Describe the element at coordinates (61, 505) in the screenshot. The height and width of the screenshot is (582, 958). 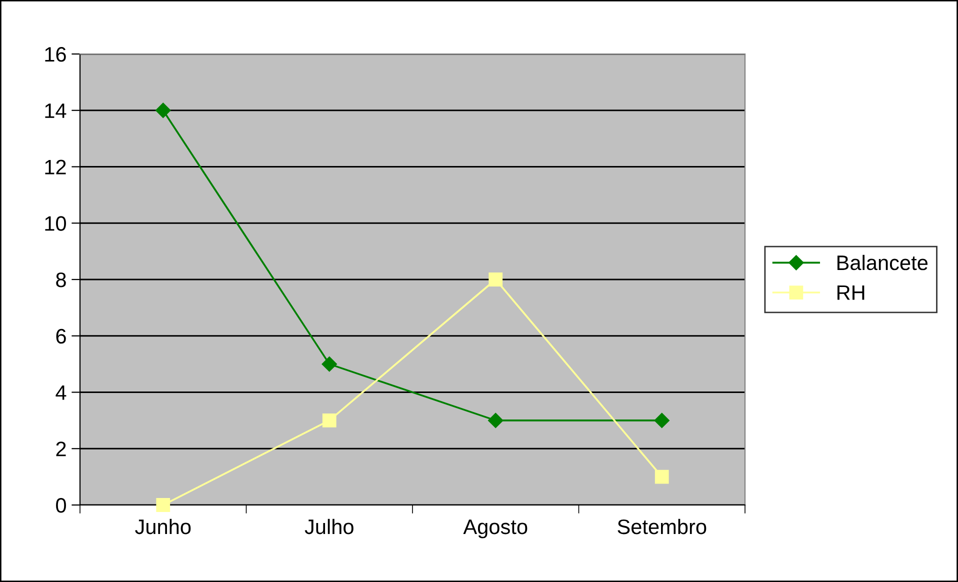
I see `y-tick-label: 0` at that location.